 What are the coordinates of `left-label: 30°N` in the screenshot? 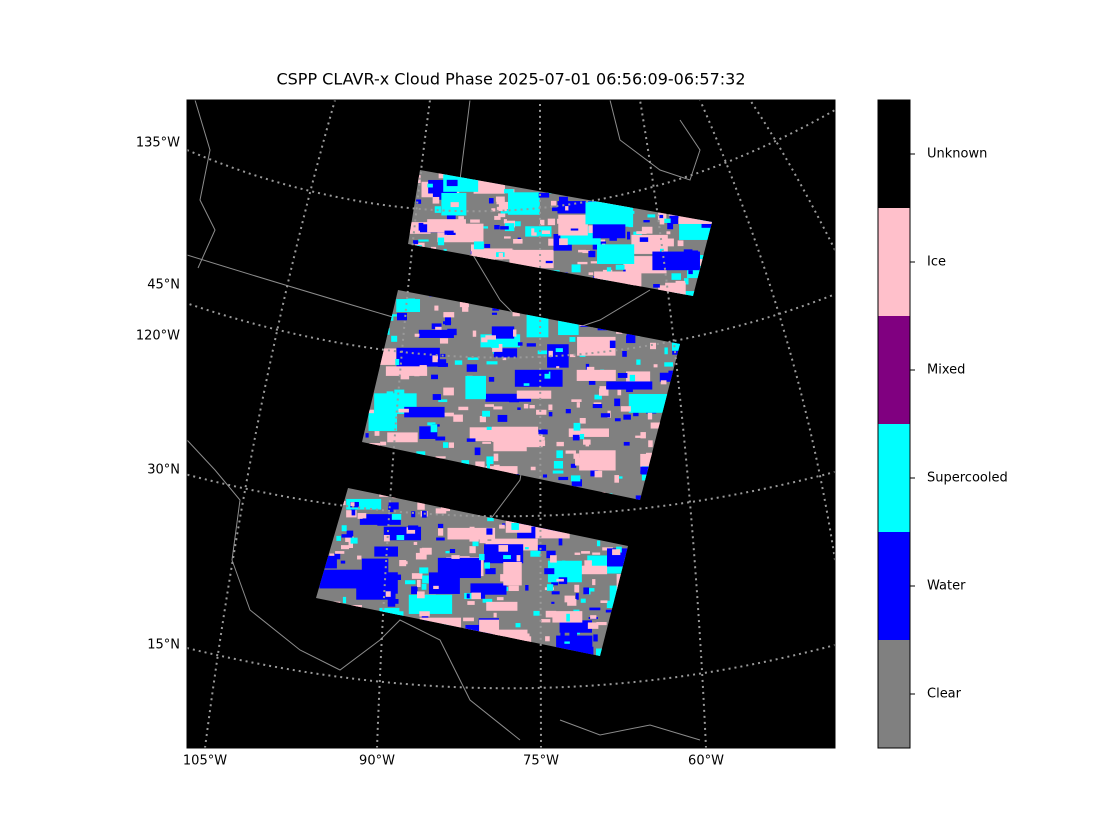 It's located at (163, 470).